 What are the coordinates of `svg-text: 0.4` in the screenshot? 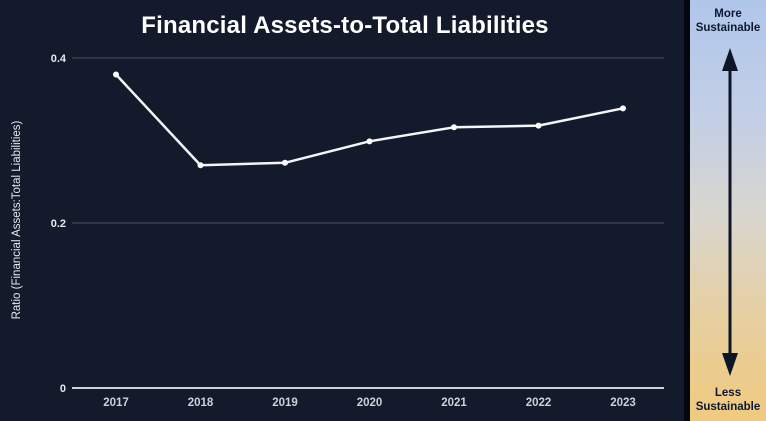 It's located at (59, 59).